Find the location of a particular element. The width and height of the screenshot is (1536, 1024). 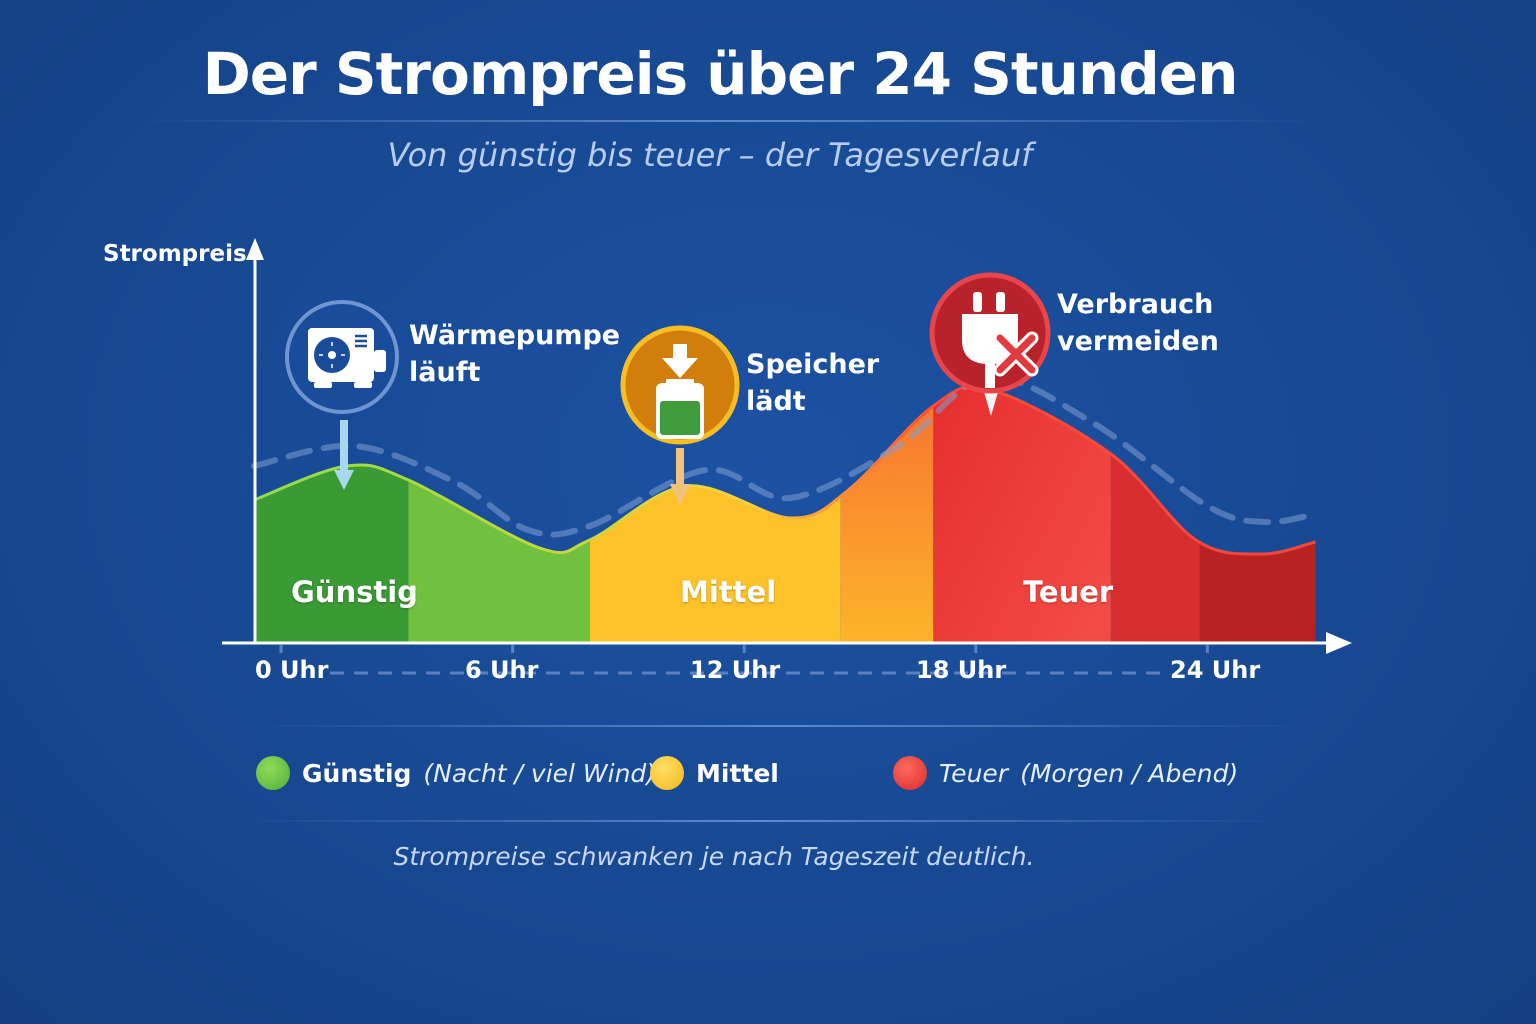

zone-label-guenstig: Günstig is located at coordinates (354, 592).